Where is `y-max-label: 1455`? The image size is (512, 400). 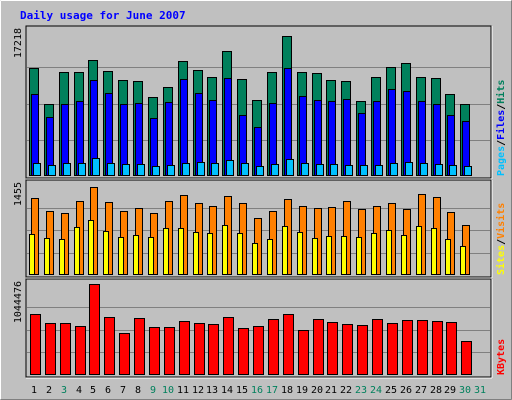
y-max-label: 1455 is located at coordinates (18, 194).